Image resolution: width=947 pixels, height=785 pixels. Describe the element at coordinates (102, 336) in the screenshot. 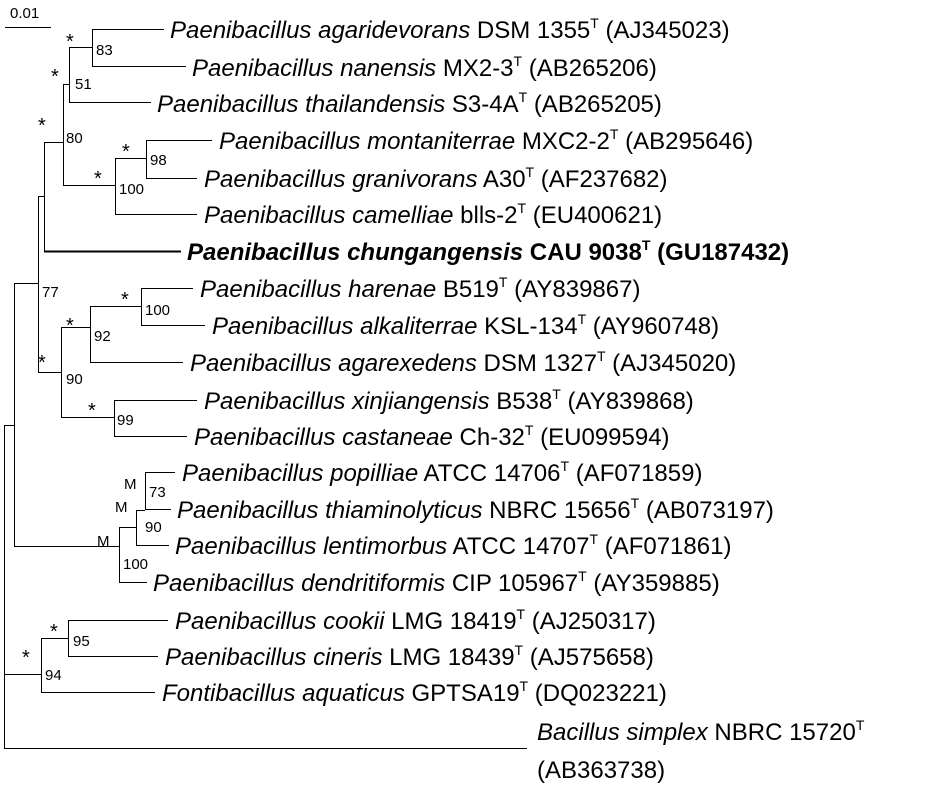

I see `bootstrap-agarexedens-group: 92` at that location.